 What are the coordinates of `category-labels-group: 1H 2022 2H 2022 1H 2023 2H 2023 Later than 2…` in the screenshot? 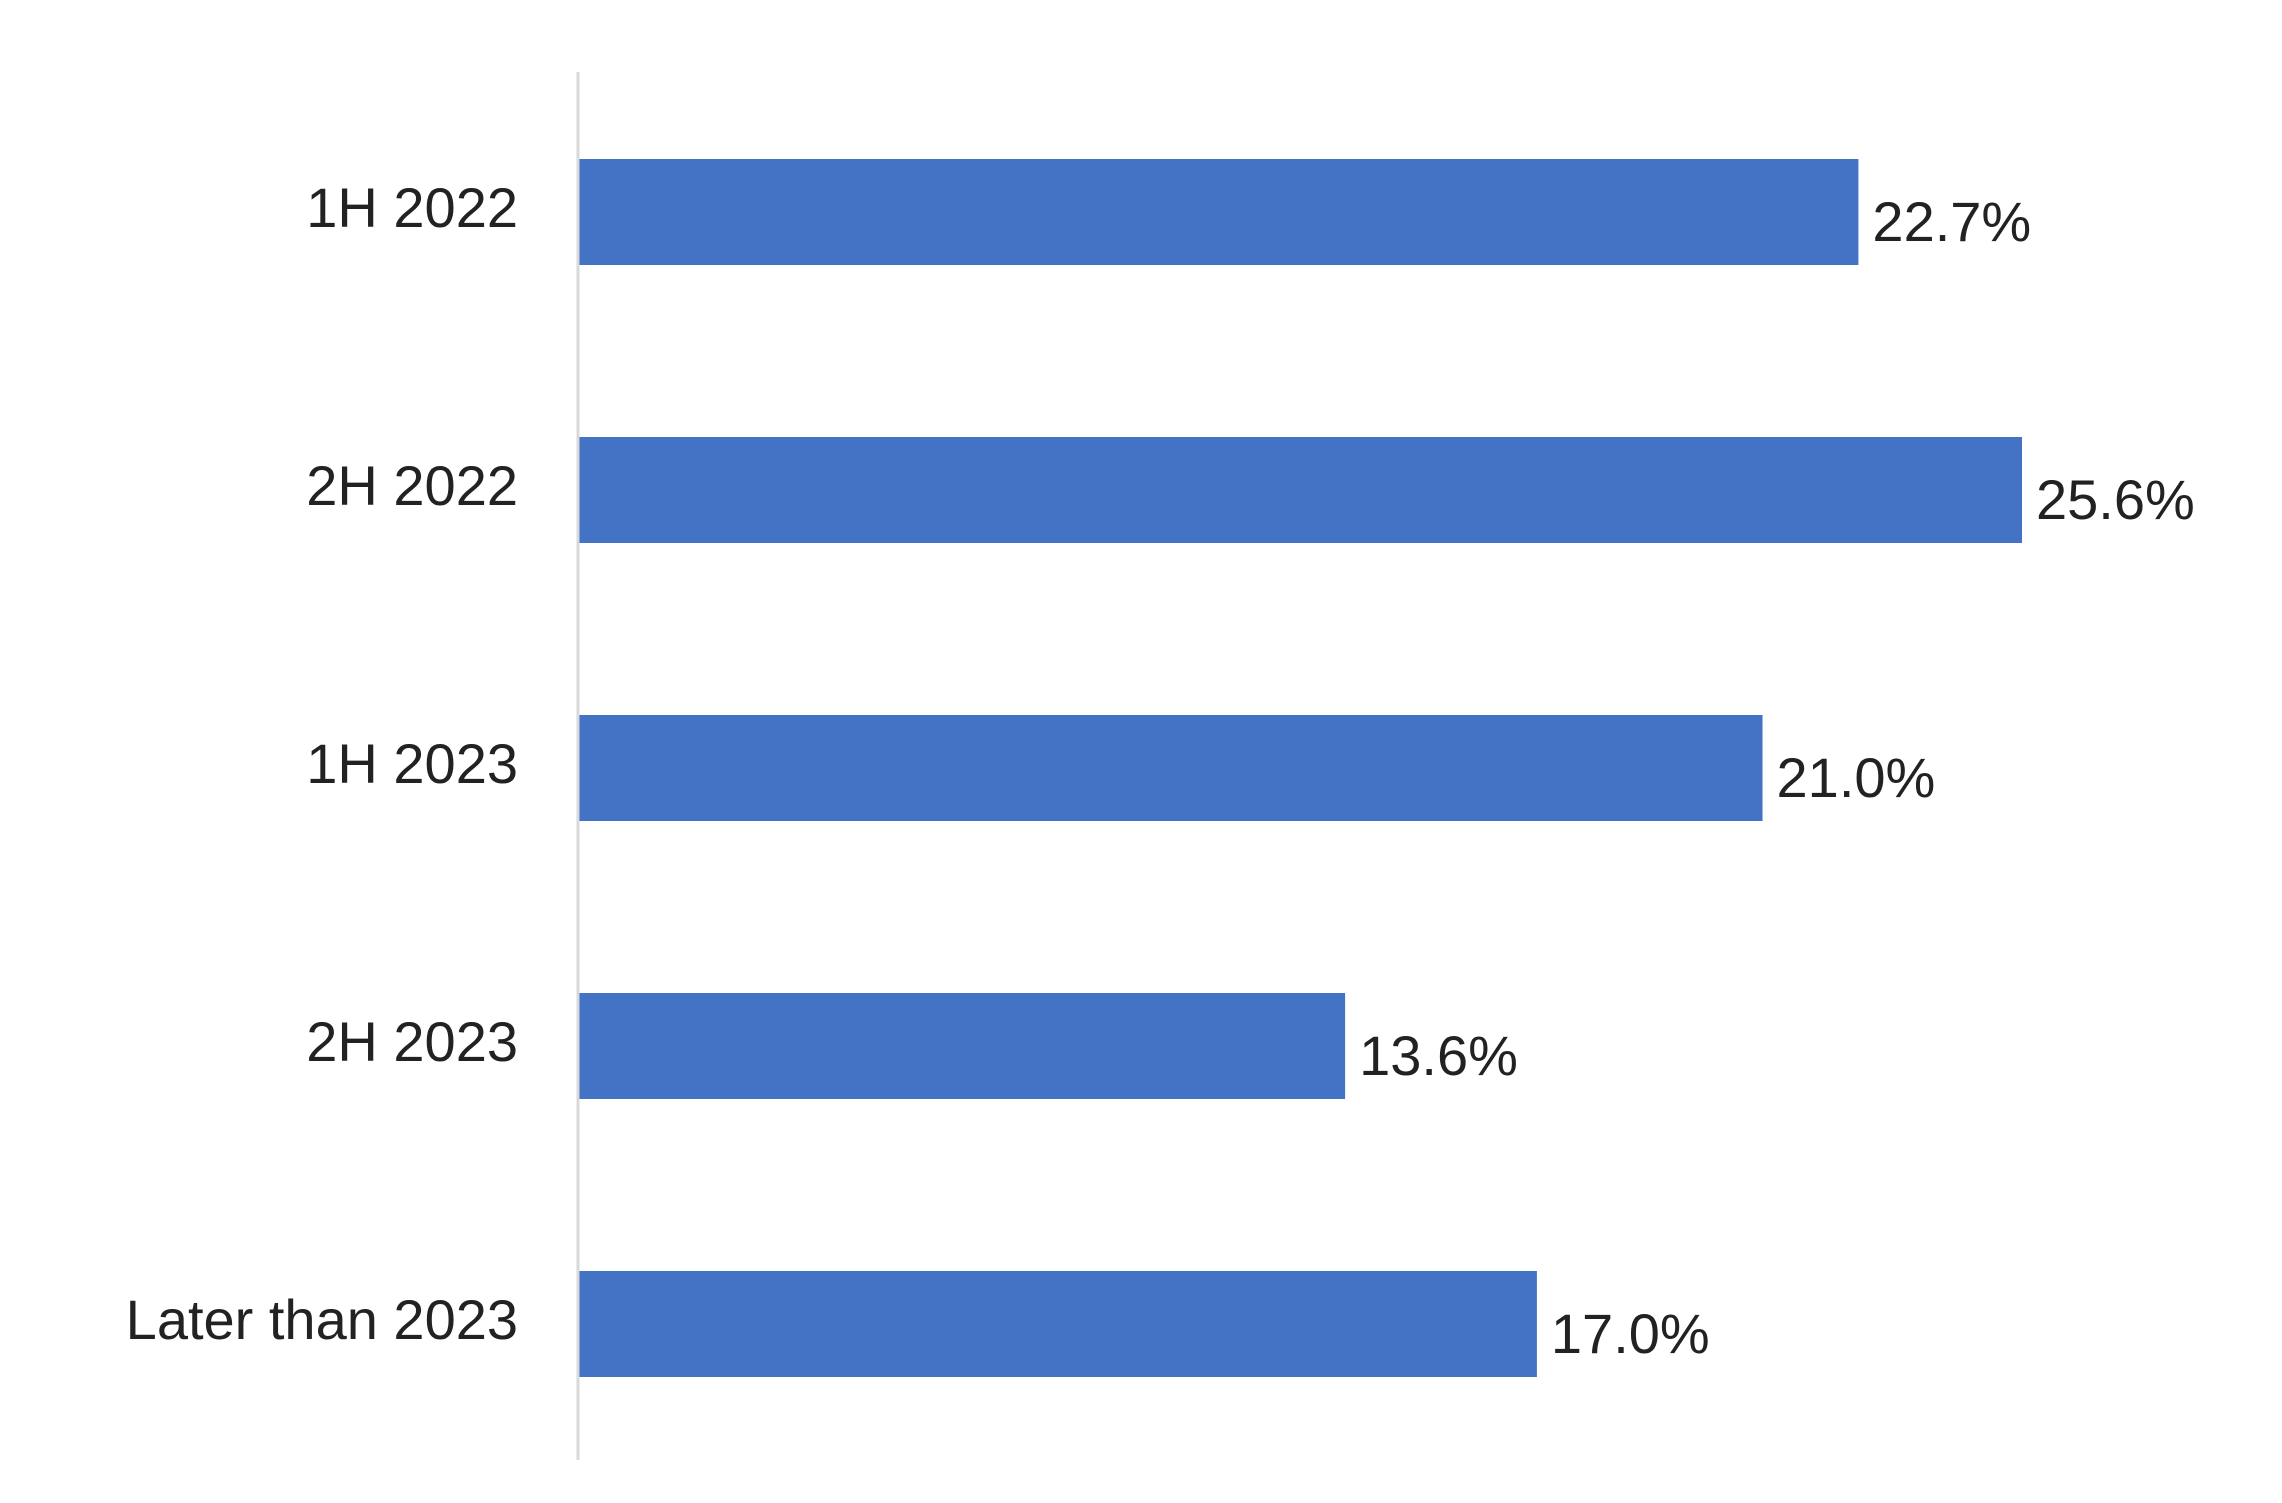 It's located at (322, 763).